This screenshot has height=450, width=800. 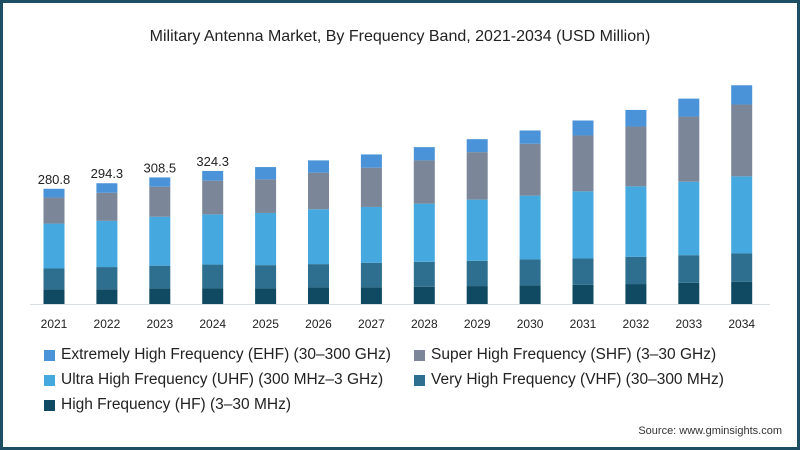 What do you see at coordinates (159, 324) in the screenshot?
I see `x-tick-label: 2023` at bounding box center [159, 324].